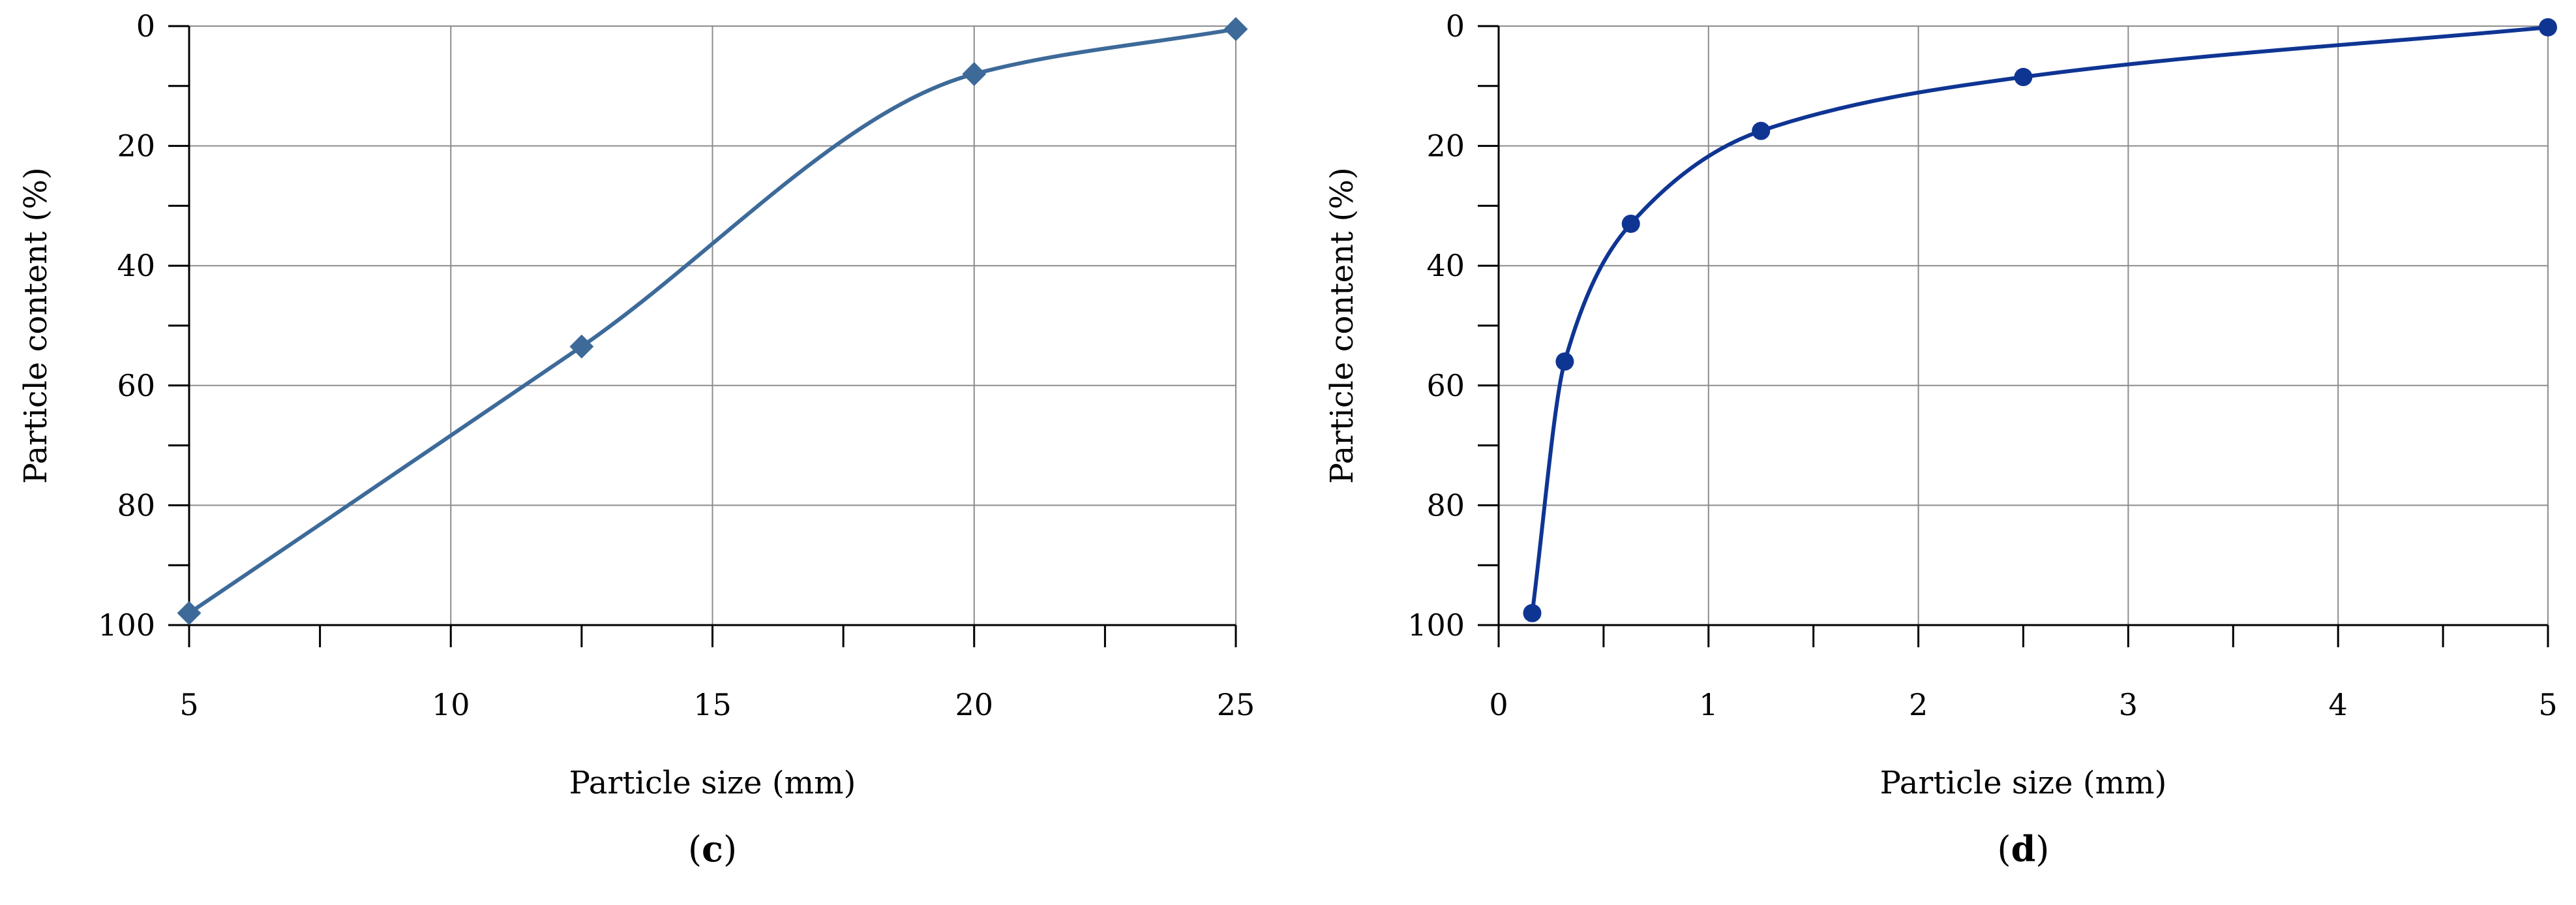  What do you see at coordinates (2338, 704) in the screenshot?
I see `x-tick-label: 4` at bounding box center [2338, 704].